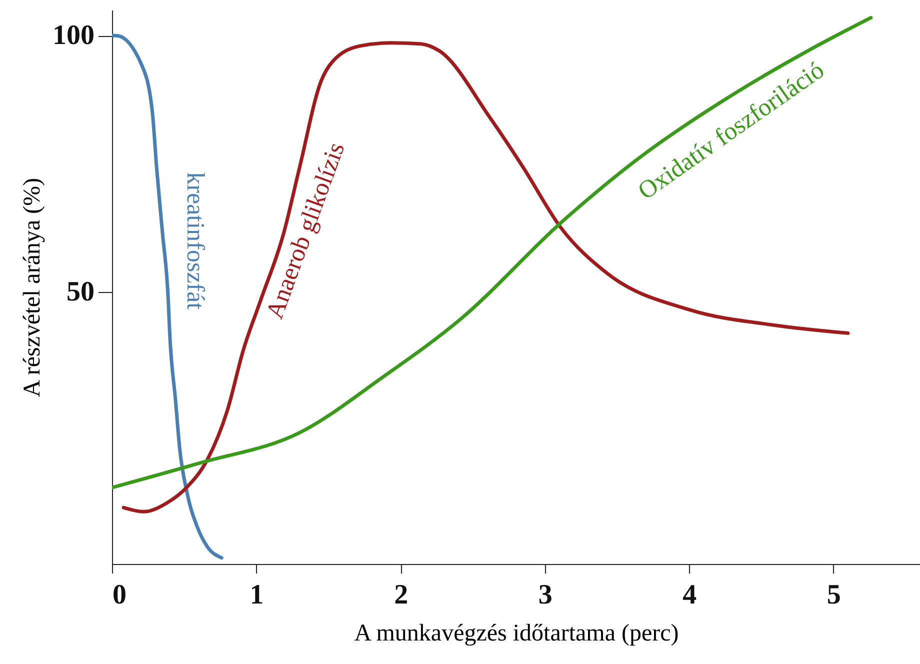 The width and height of the screenshot is (920, 664). What do you see at coordinates (305, 230) in the screenshot?
I see `text: Anaerob glikolízis` at bounding box center [305, 230].